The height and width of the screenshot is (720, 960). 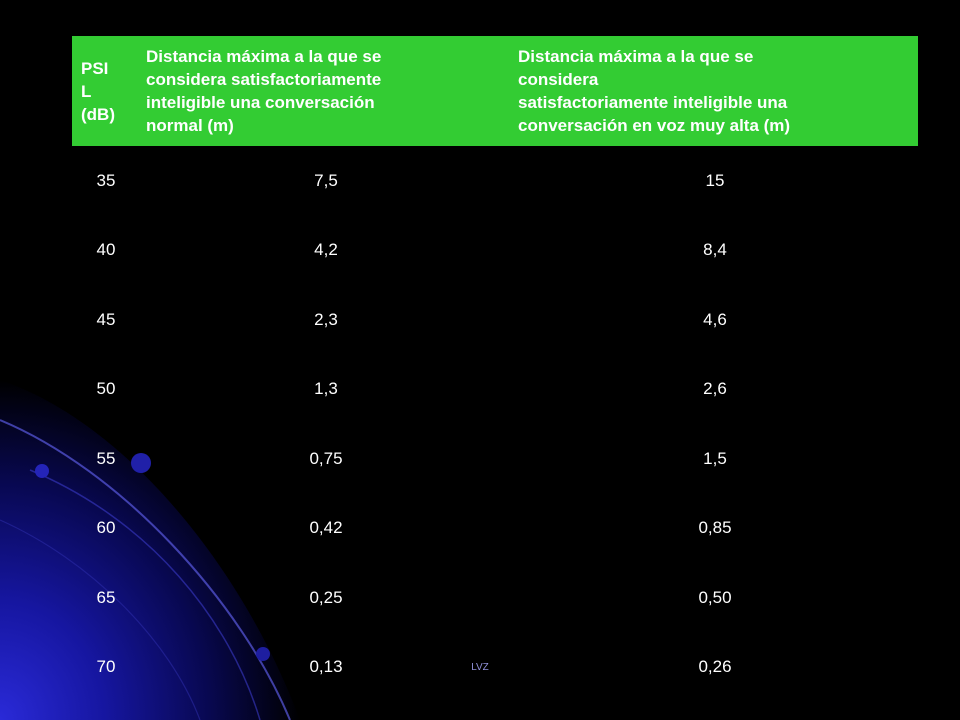 What do you see at coordinates (326, 250) in the screenshot?
I see `cell-normal: 4,2` at bounding box center [326, 250].